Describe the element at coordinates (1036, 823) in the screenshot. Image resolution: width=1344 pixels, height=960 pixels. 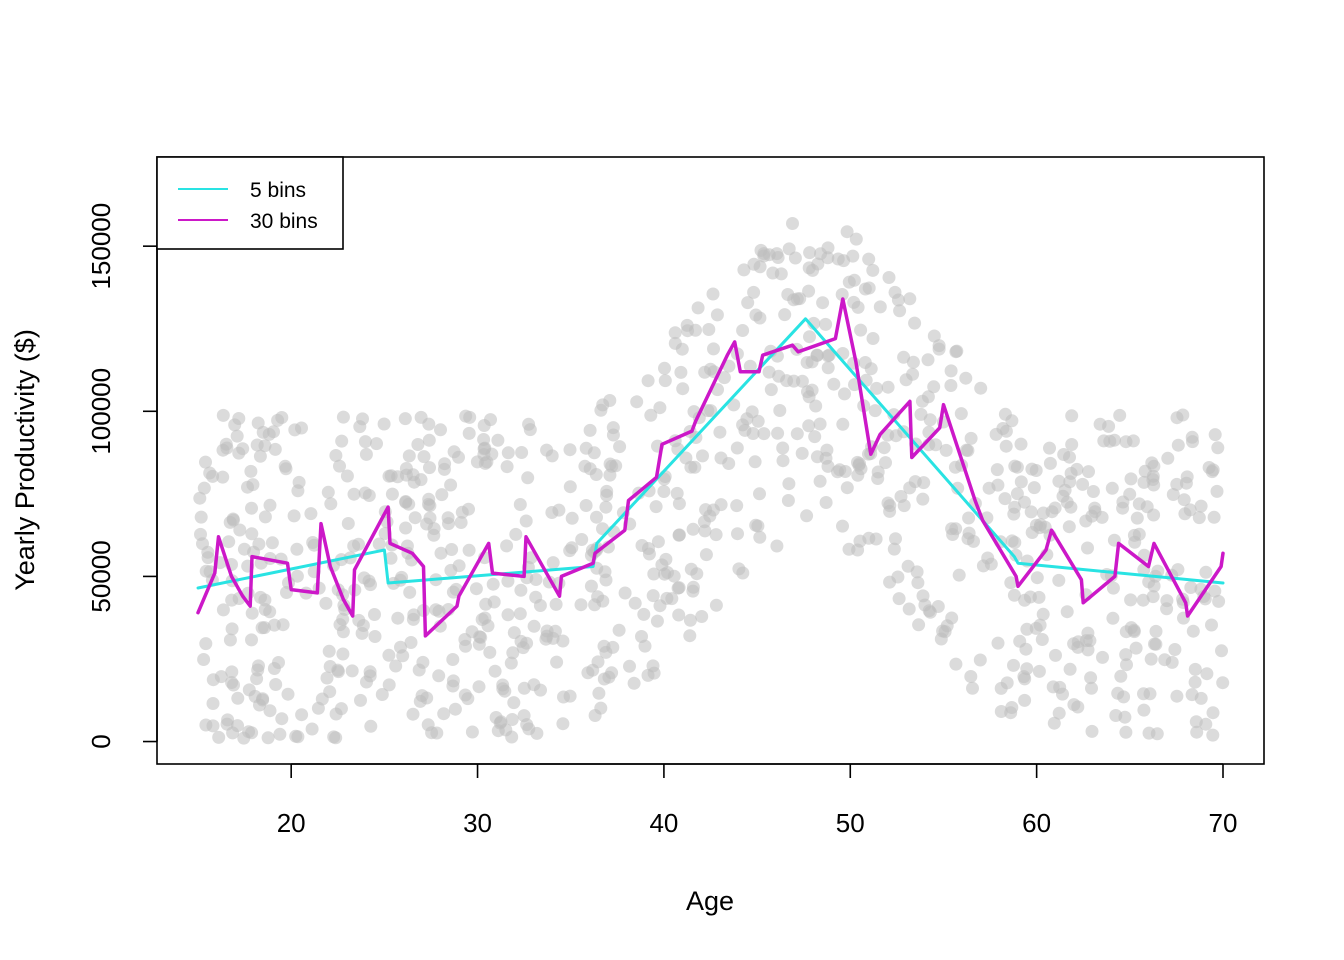
I see `x-tick-label: 60` at that location.